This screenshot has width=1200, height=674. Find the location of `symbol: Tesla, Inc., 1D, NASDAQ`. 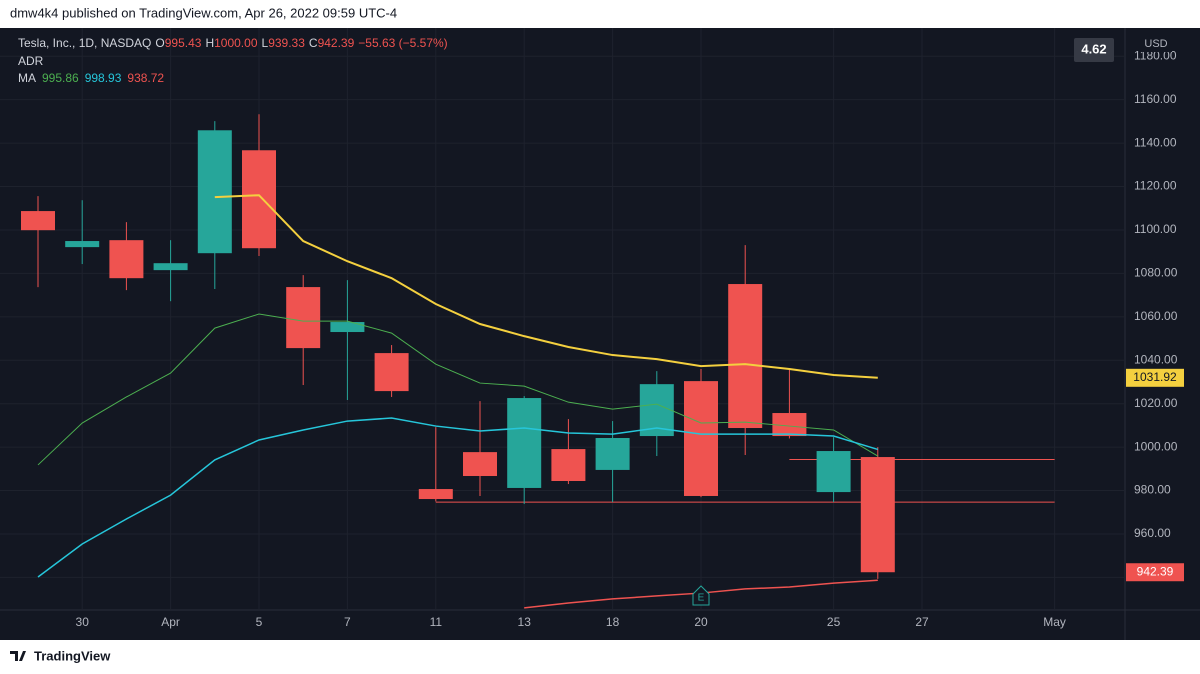

symbol: Tesla, Inc., 1D, NASDAQ is located at coordinates (84, 43).